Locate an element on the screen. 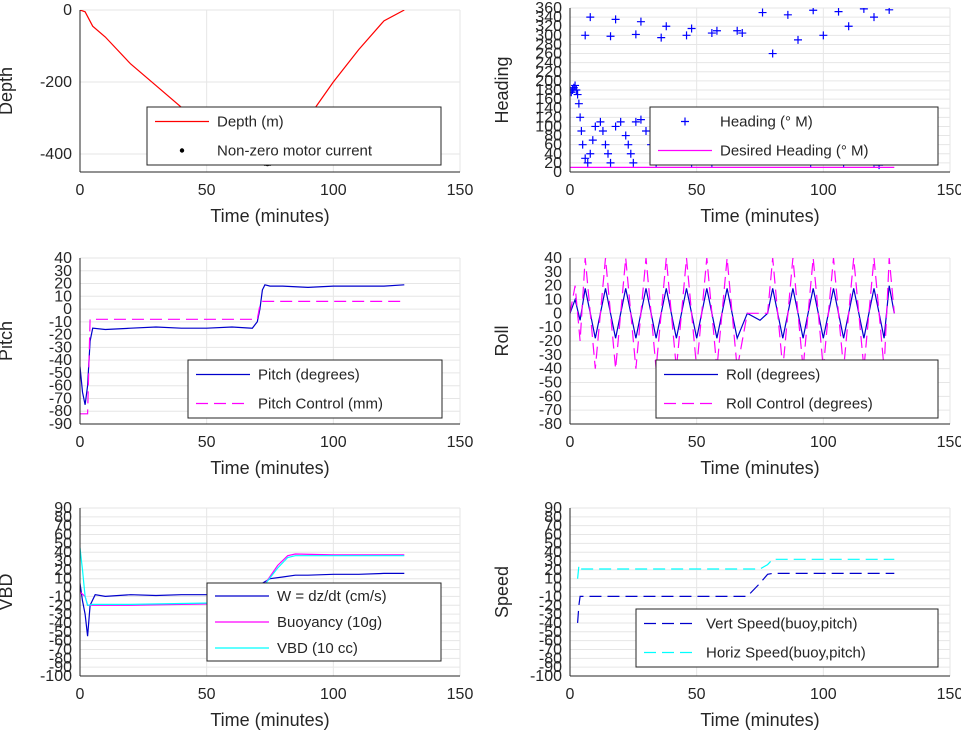 The width and height of the screenshot is (961, 741). depth-xtick-label: 100 is located at coordinates (333, 190).